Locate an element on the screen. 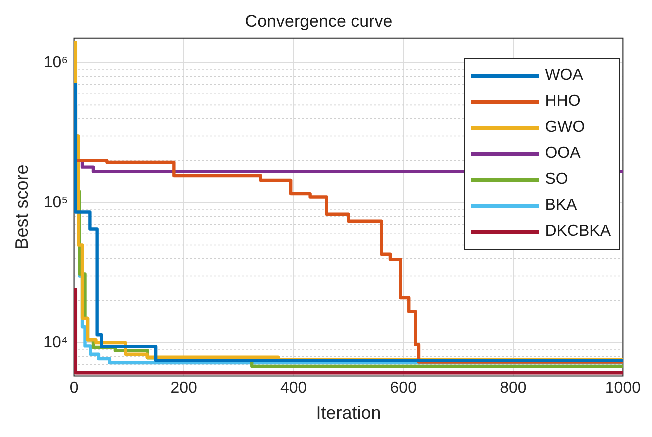  x-axis-title: Iteration is located at coordinates (349, 413).